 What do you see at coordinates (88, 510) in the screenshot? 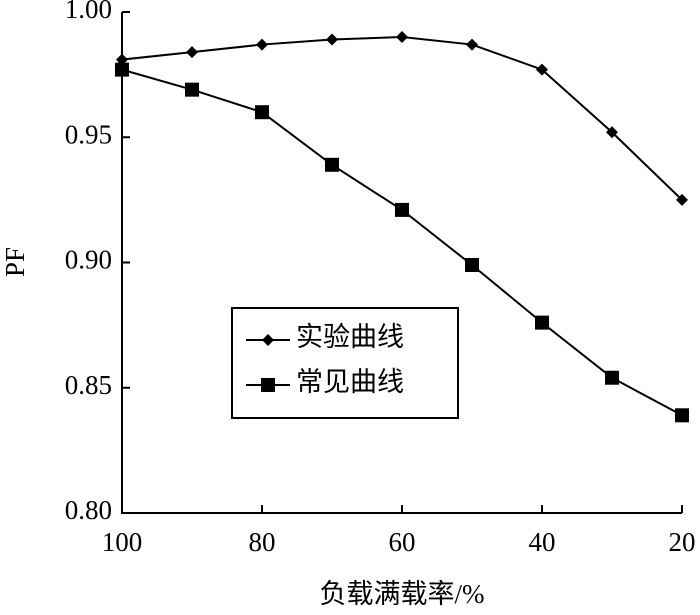
I see `y-tick-label: 0.80` at bounding box center [88, 510].